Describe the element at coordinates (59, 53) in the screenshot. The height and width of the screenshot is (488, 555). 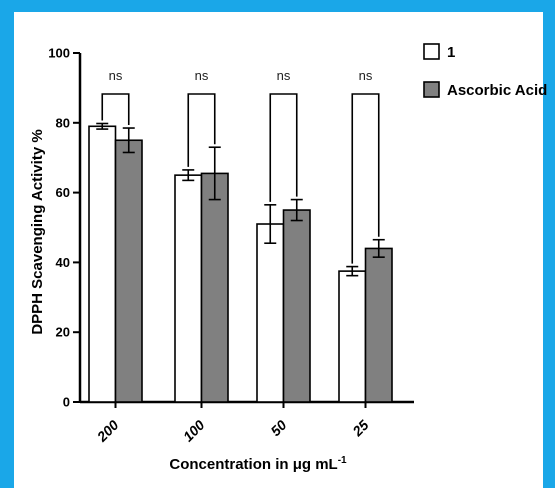
I see `y-tick-label: 100` at that location.